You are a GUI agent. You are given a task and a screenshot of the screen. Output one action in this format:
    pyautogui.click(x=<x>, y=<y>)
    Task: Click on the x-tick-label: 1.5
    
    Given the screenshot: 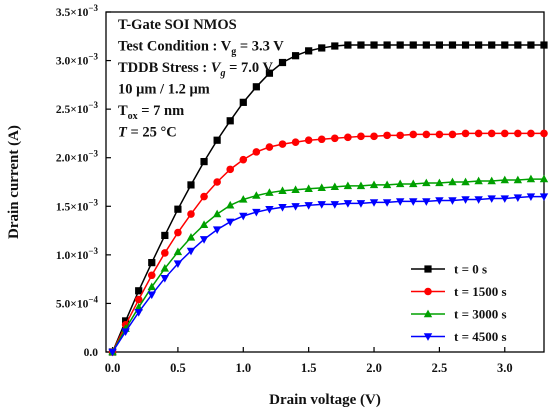 What is the action you would take?
    pyautogui.click(x=309, y=368)
    